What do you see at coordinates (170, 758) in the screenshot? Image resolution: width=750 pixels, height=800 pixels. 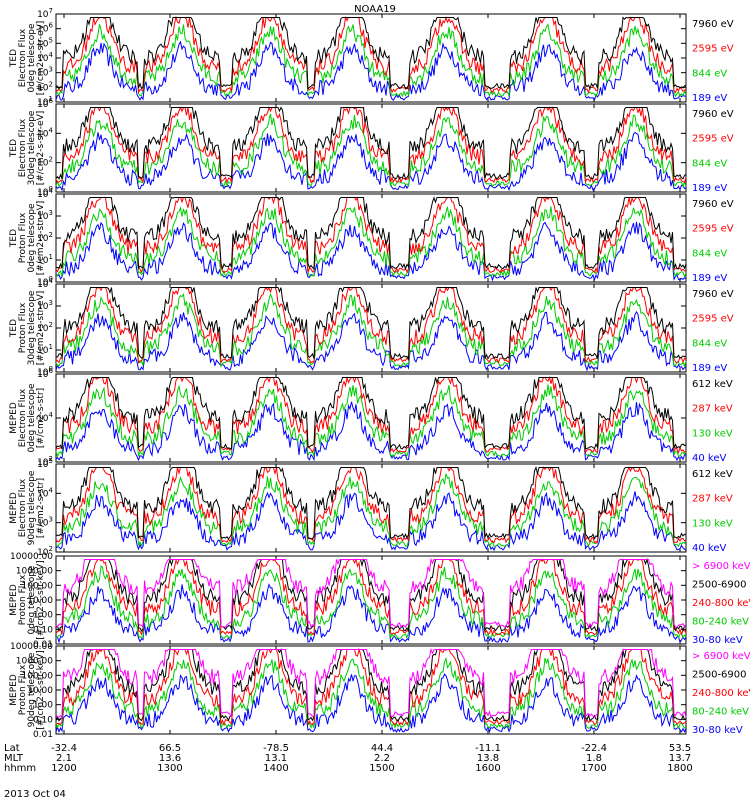 I see `x-tick-label: 13.6` at bounding box center [170, 758].